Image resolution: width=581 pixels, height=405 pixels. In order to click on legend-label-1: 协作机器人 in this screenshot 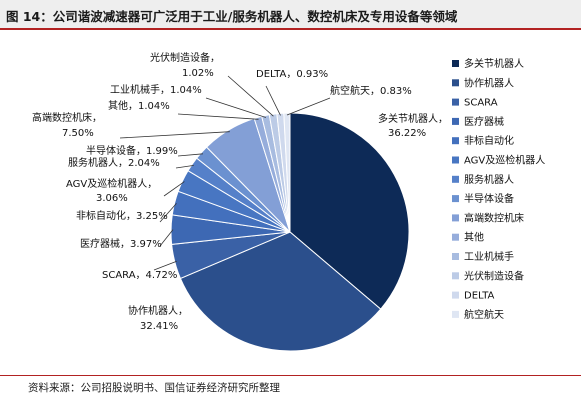, I will do `click(489, 82)`.